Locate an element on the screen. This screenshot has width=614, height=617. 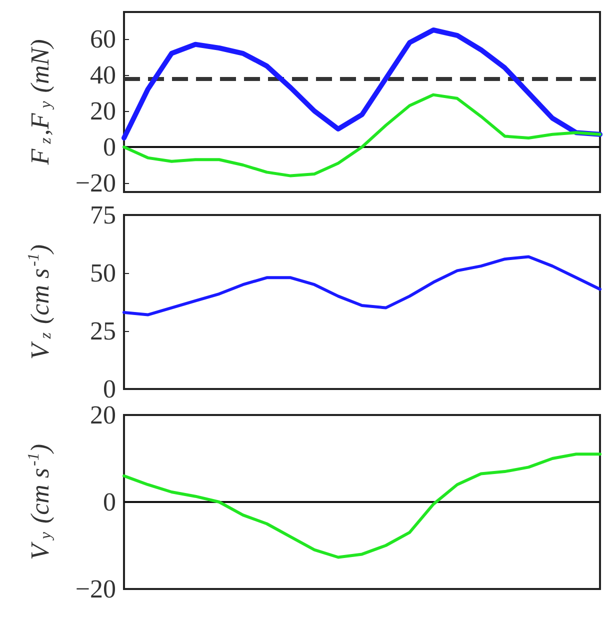
y-tick-label: 60 is located at coordinates (103, 39).